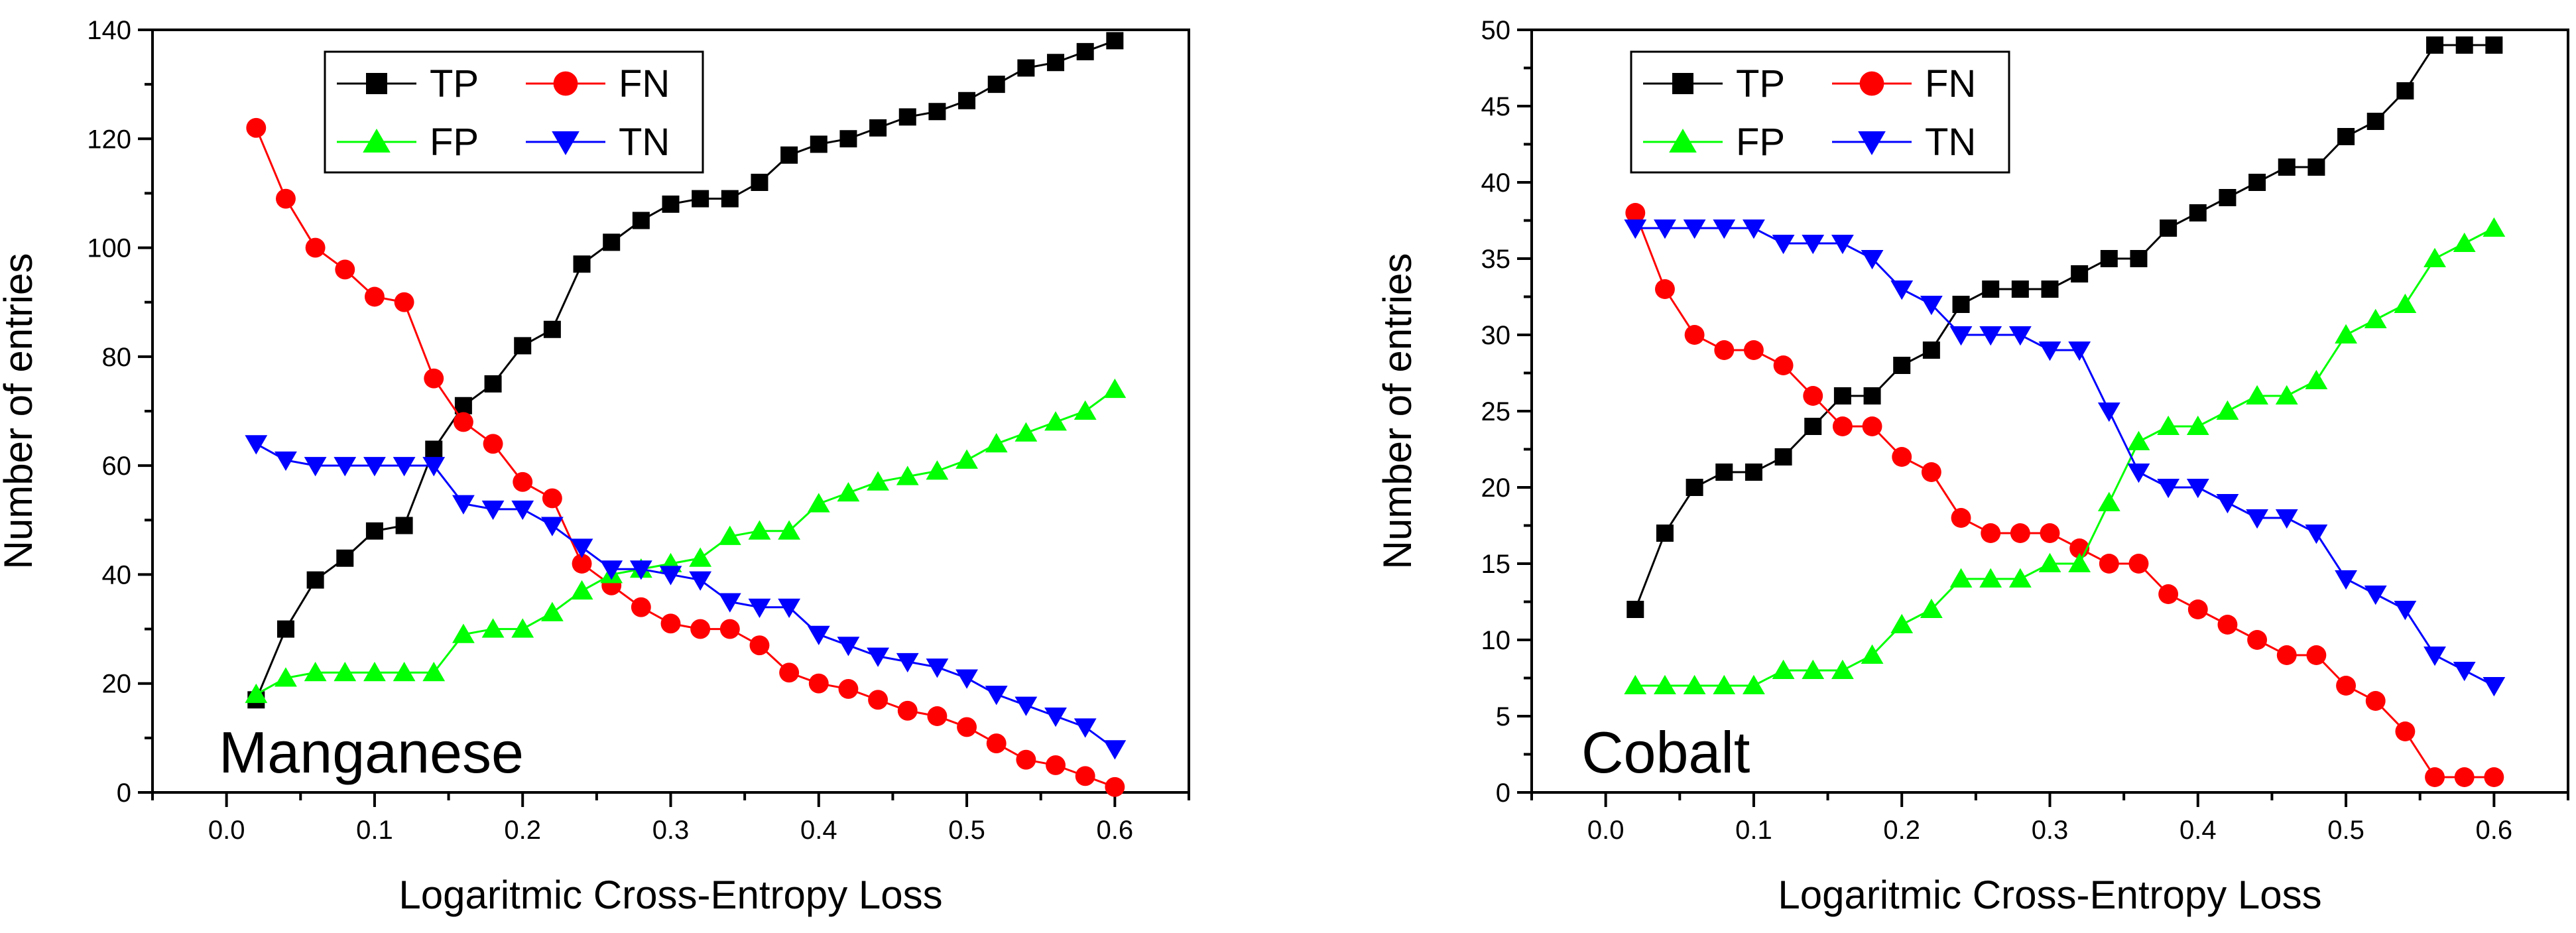 This screenshot has width=2576, height=933. Describe the element at coordinates (109, 30) in the screenshot. I see `panel-1-y-tick-label: 140` at that location.